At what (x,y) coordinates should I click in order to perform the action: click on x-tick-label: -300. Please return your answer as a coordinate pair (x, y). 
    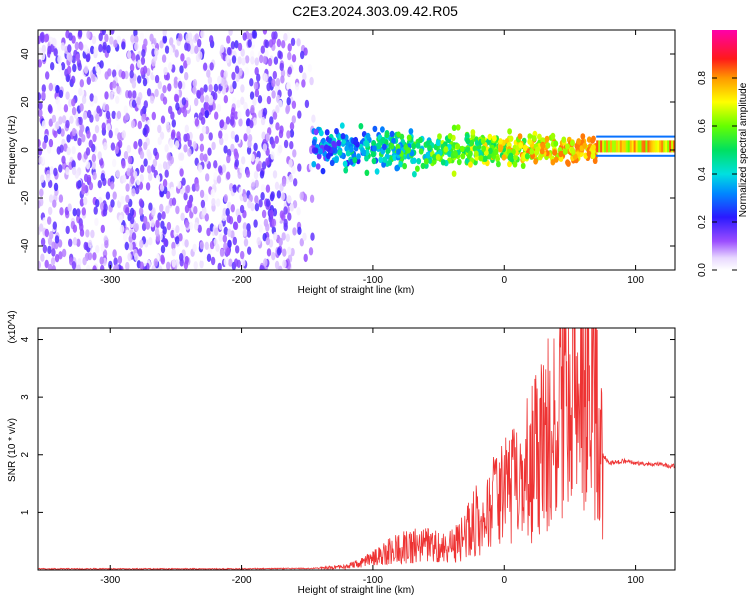
    Looking at the image, I should click on (110, 280).